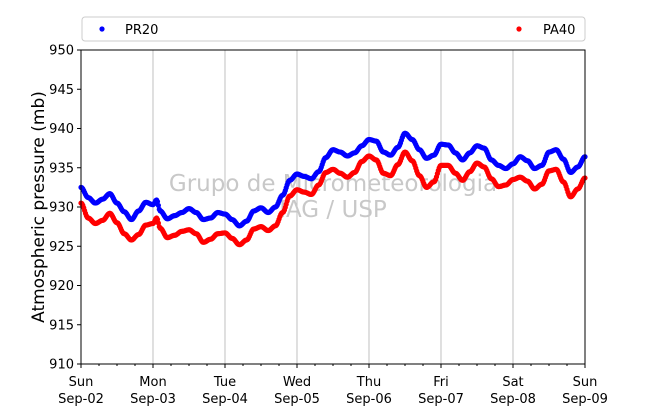 The height and width of the screenshot is (409, 650). Describe the element at coordinates (513, 399) in the screenshot. I see `x-tick-label-date: Sep-08` at that location.